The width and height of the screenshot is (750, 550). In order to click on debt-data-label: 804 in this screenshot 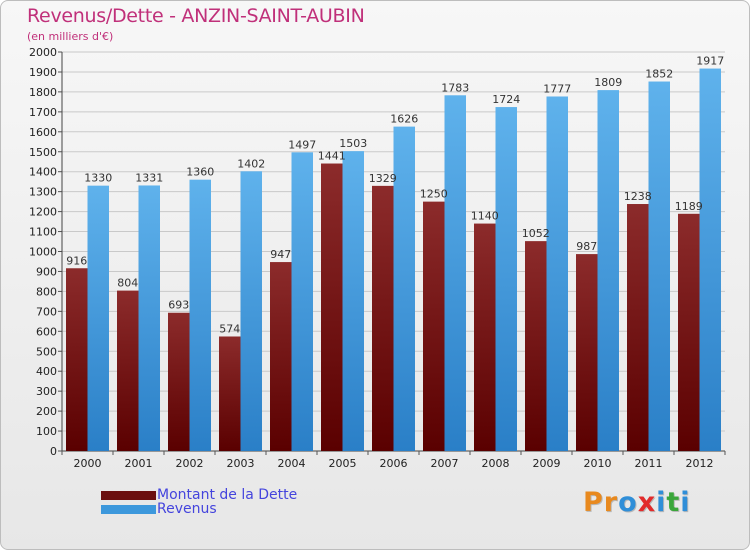, I will do `click(127, 283)`.